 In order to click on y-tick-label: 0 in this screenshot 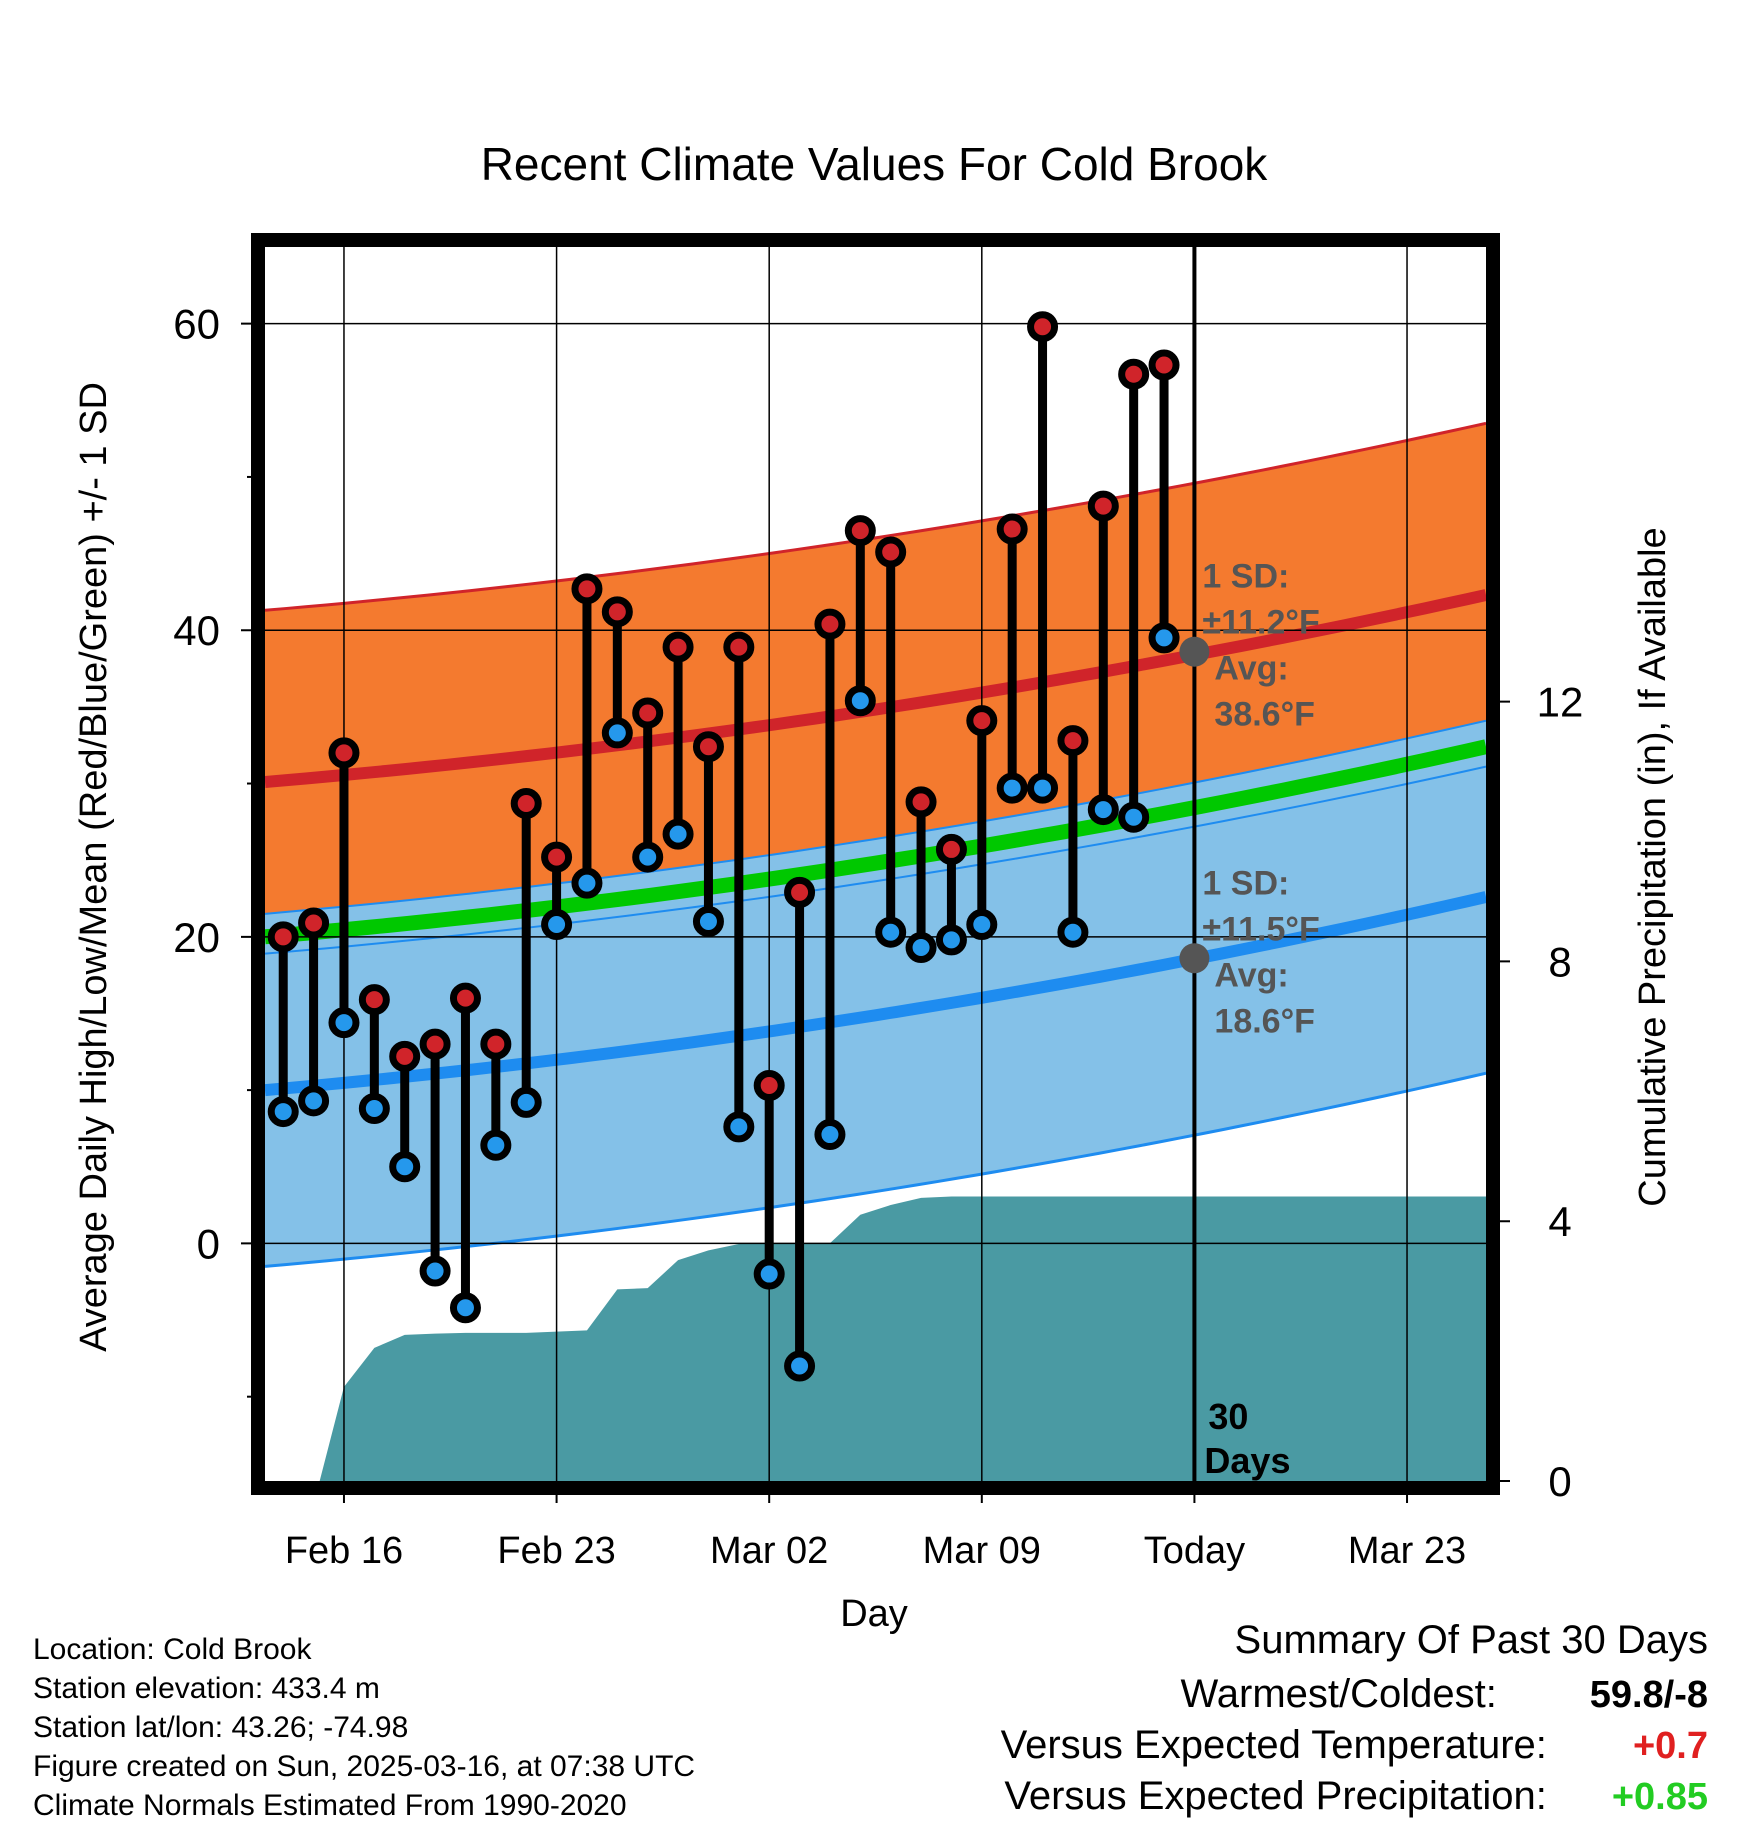, I will do `click(208, 1243)`.